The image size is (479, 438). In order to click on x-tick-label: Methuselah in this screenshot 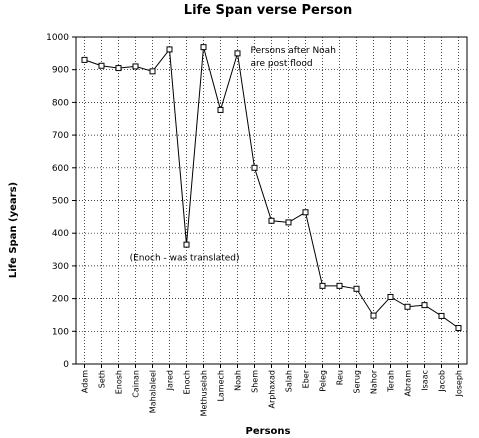, I will do `click(204, 393)`.